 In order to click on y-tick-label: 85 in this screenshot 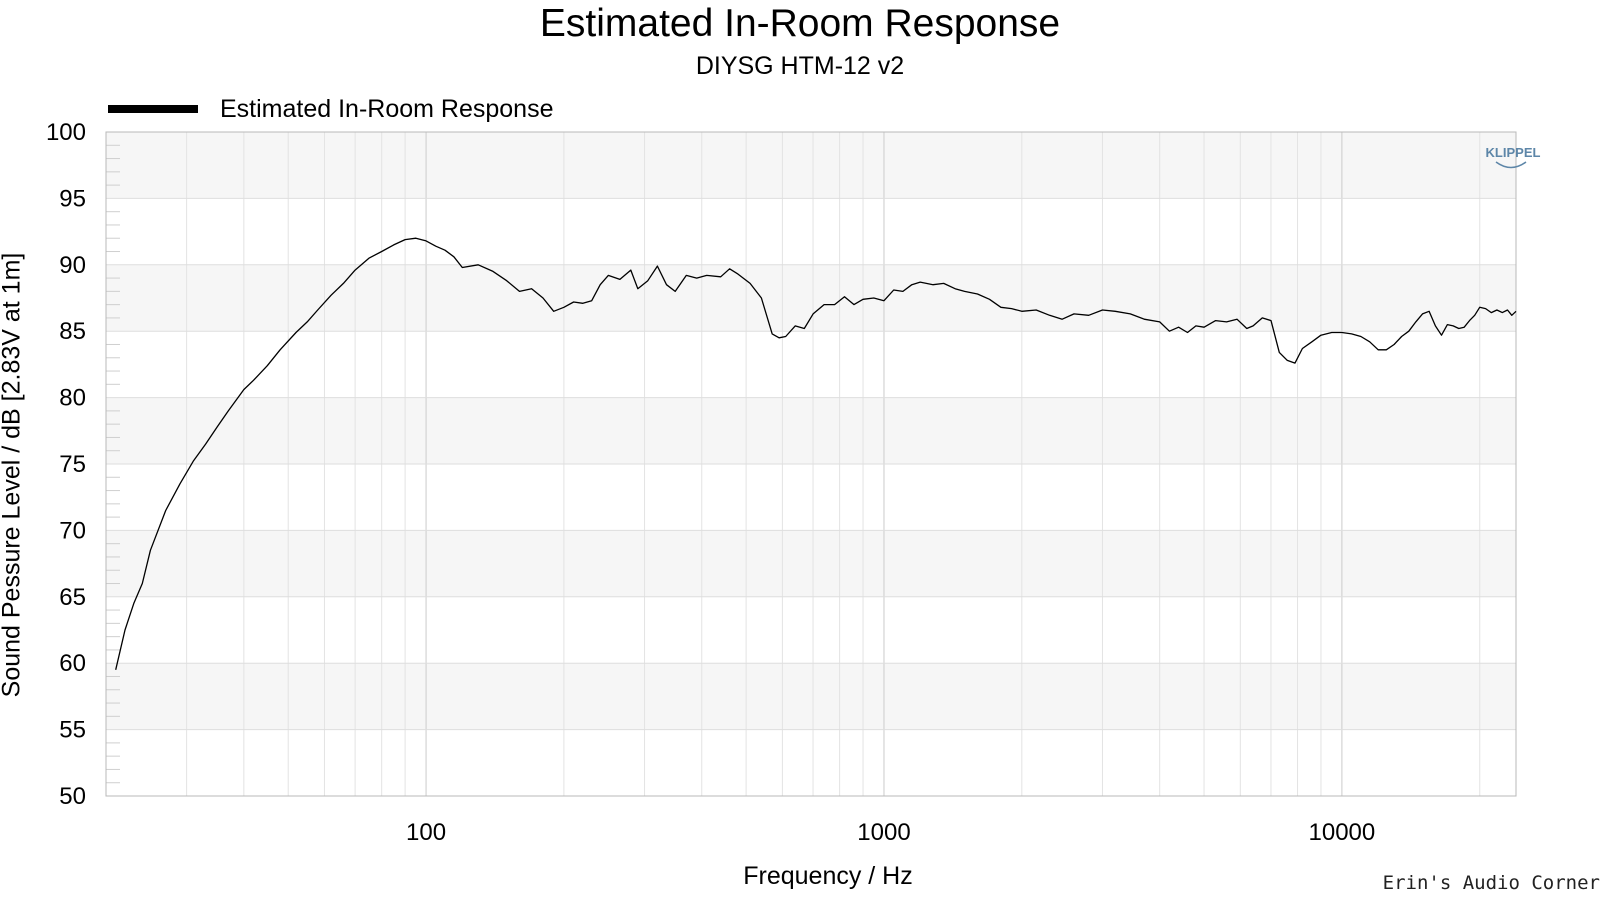, I will do `click(72, 331)`.